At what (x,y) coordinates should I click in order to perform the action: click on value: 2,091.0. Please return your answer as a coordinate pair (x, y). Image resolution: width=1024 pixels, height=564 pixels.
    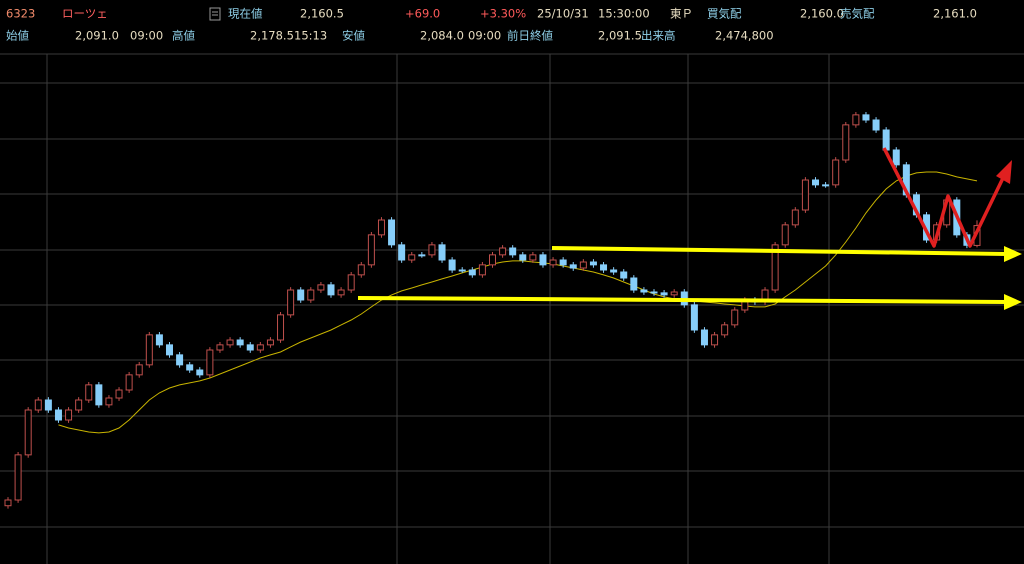
    Looking at the image, I should click on (97, 36).